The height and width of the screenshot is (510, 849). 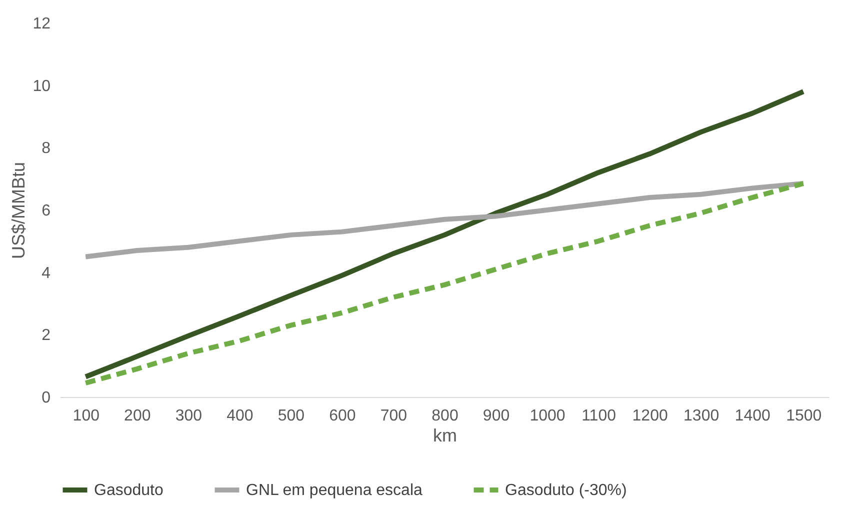 What do you see at coordinates (46, 211) in the screenshot?
I see `y-tick-label: 6` at bounding box center [46, 211].